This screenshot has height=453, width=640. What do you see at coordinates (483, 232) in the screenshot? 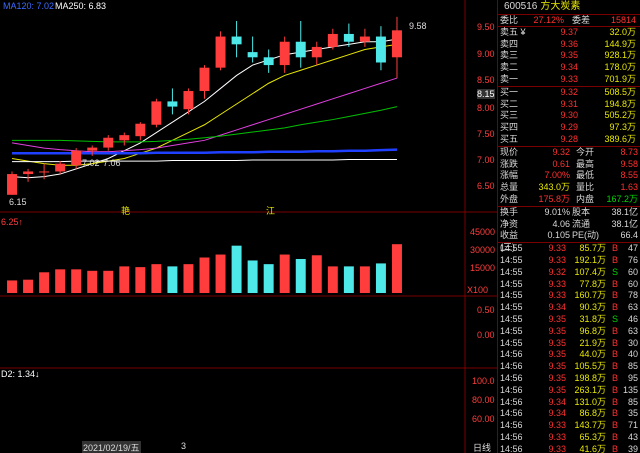
I see `volume-tick: 45000` at bounding box center [483, 232].